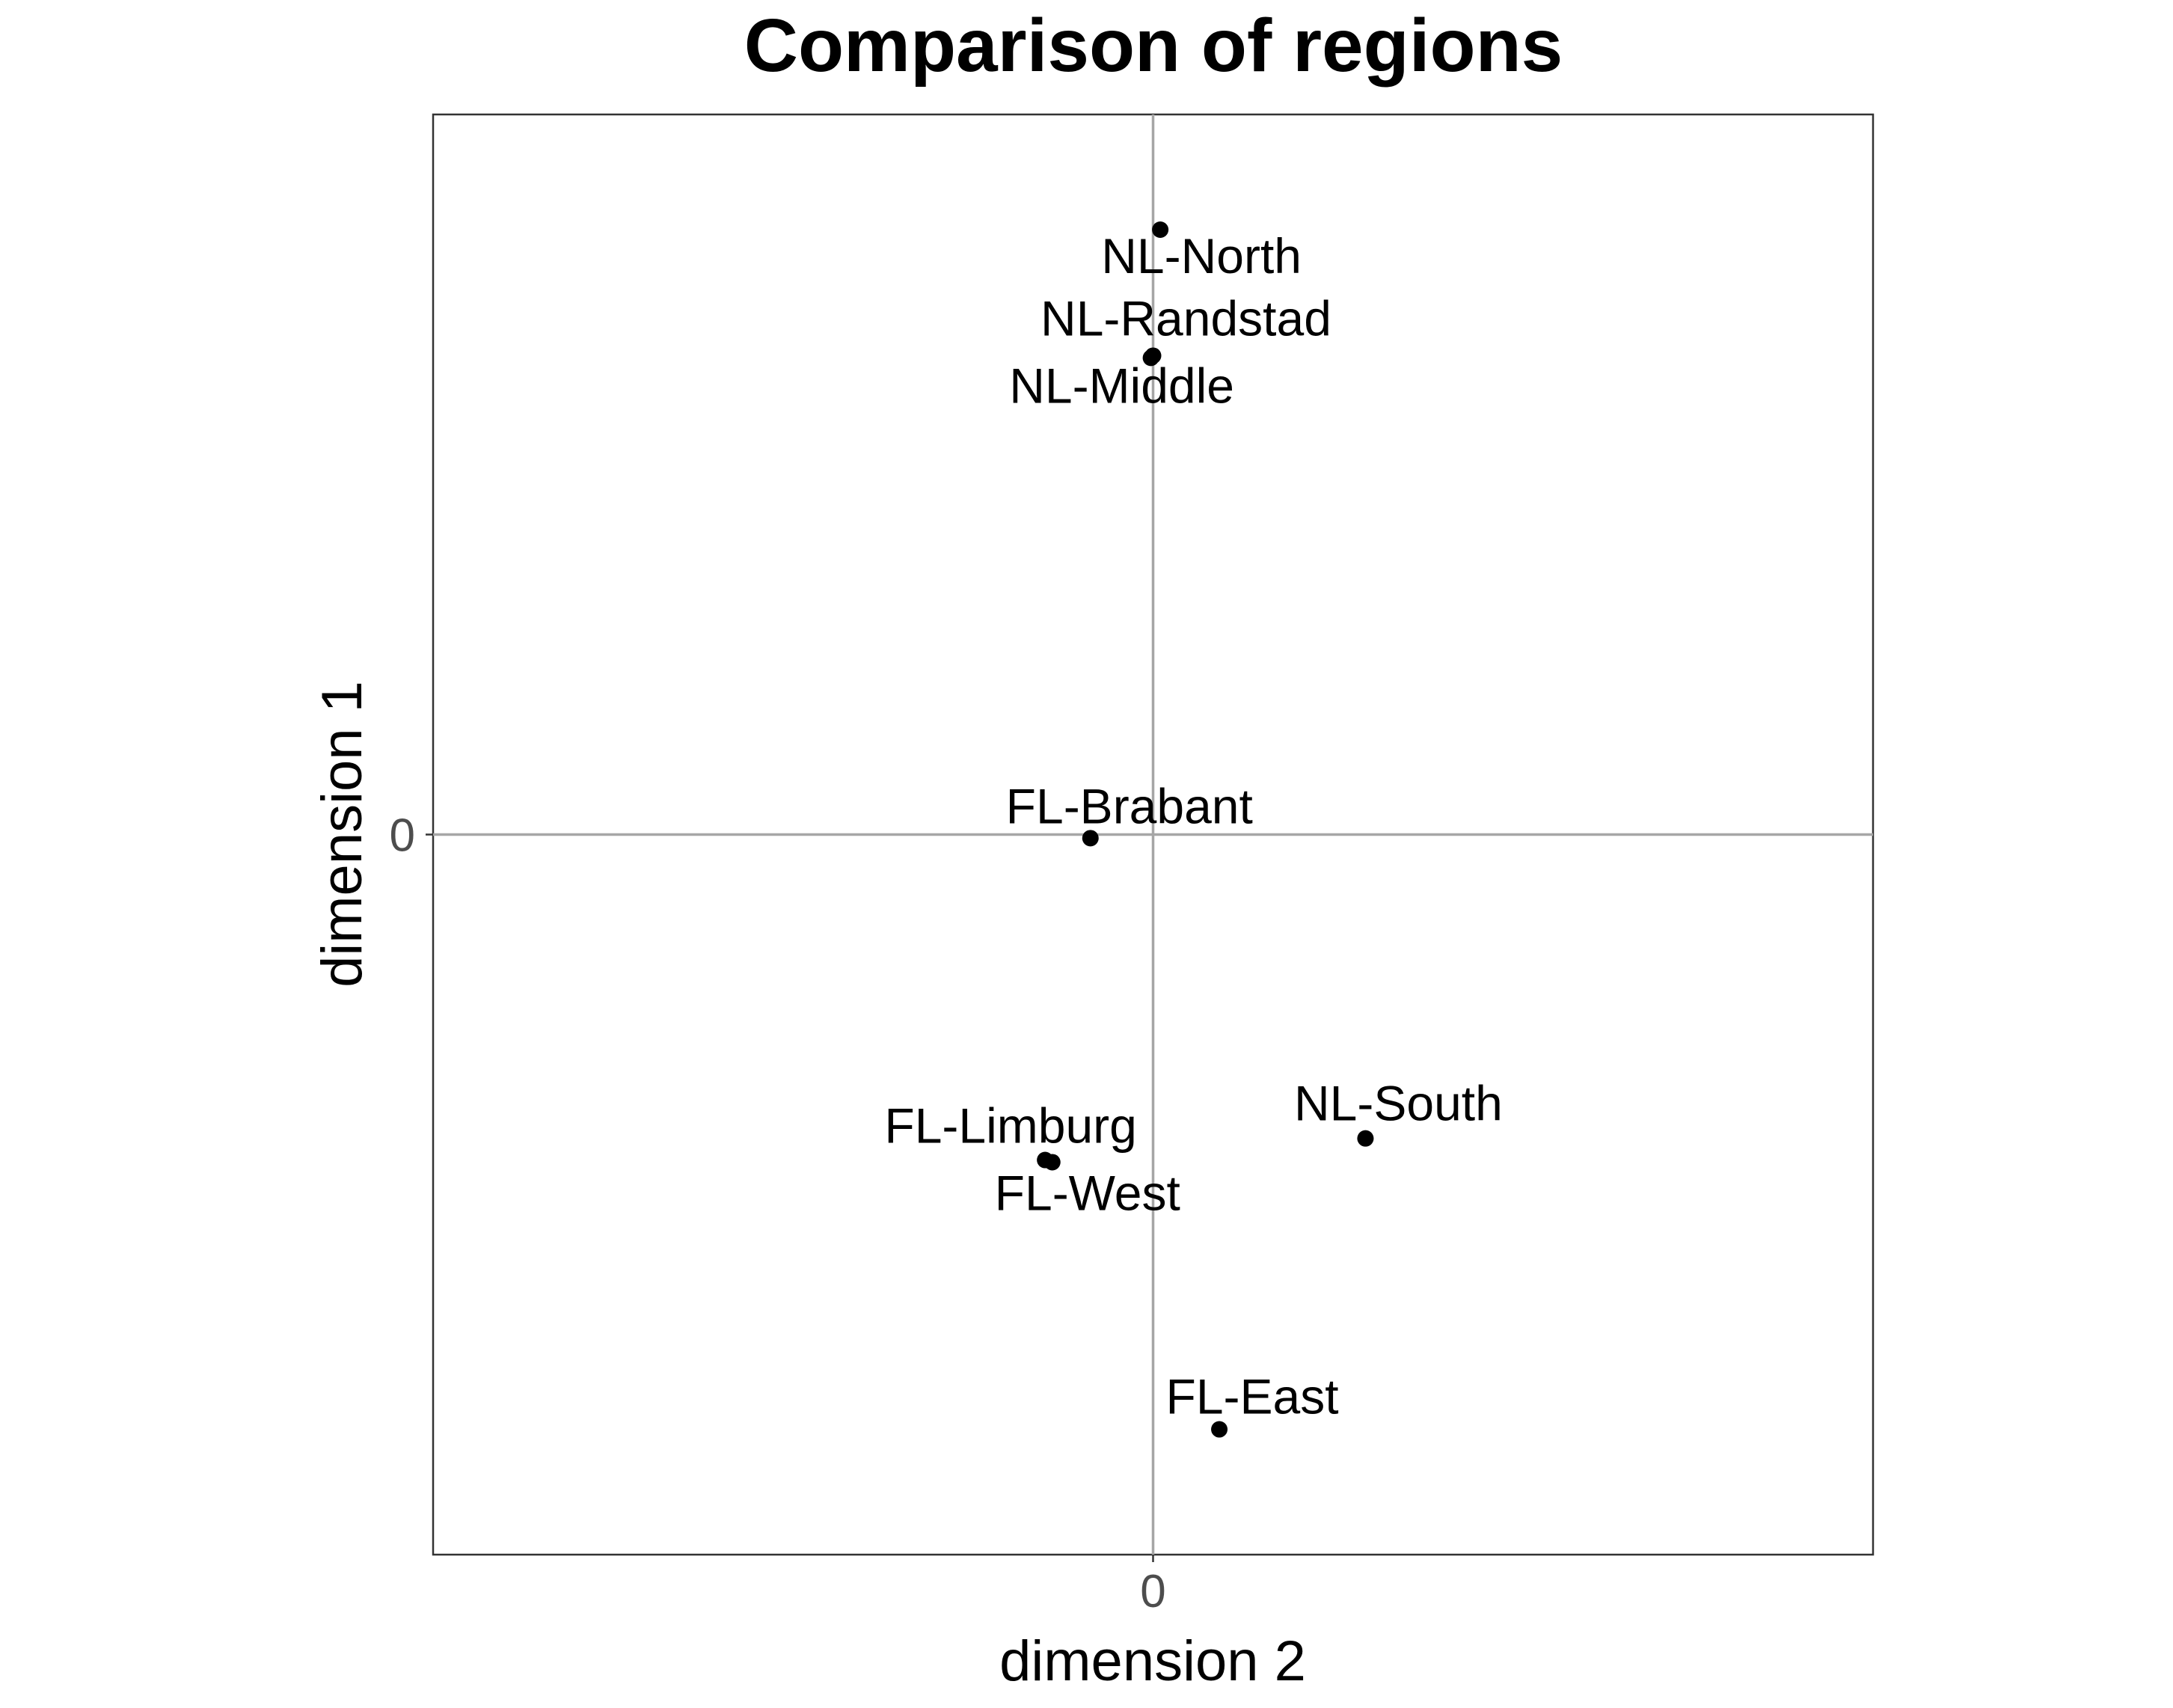 The image size is (2173, 1708). I want to click on data-point-label: NL-North, so click(1201, 256).